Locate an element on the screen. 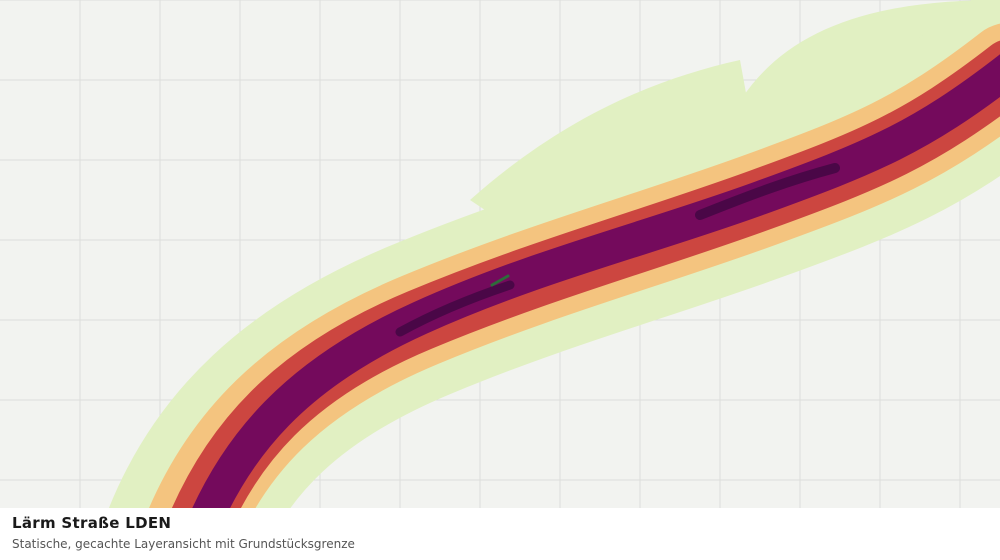 This screenshot has height=560, width=1000. parcel-boundary is located at coordinates (500, 280).